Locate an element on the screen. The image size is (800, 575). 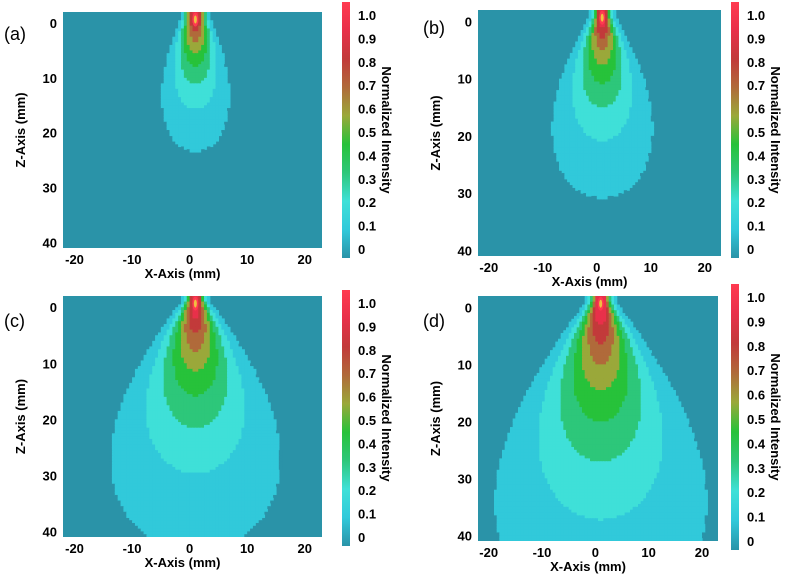
colorbar-tick-label: 0.3 is located at coordinates (756, 179).